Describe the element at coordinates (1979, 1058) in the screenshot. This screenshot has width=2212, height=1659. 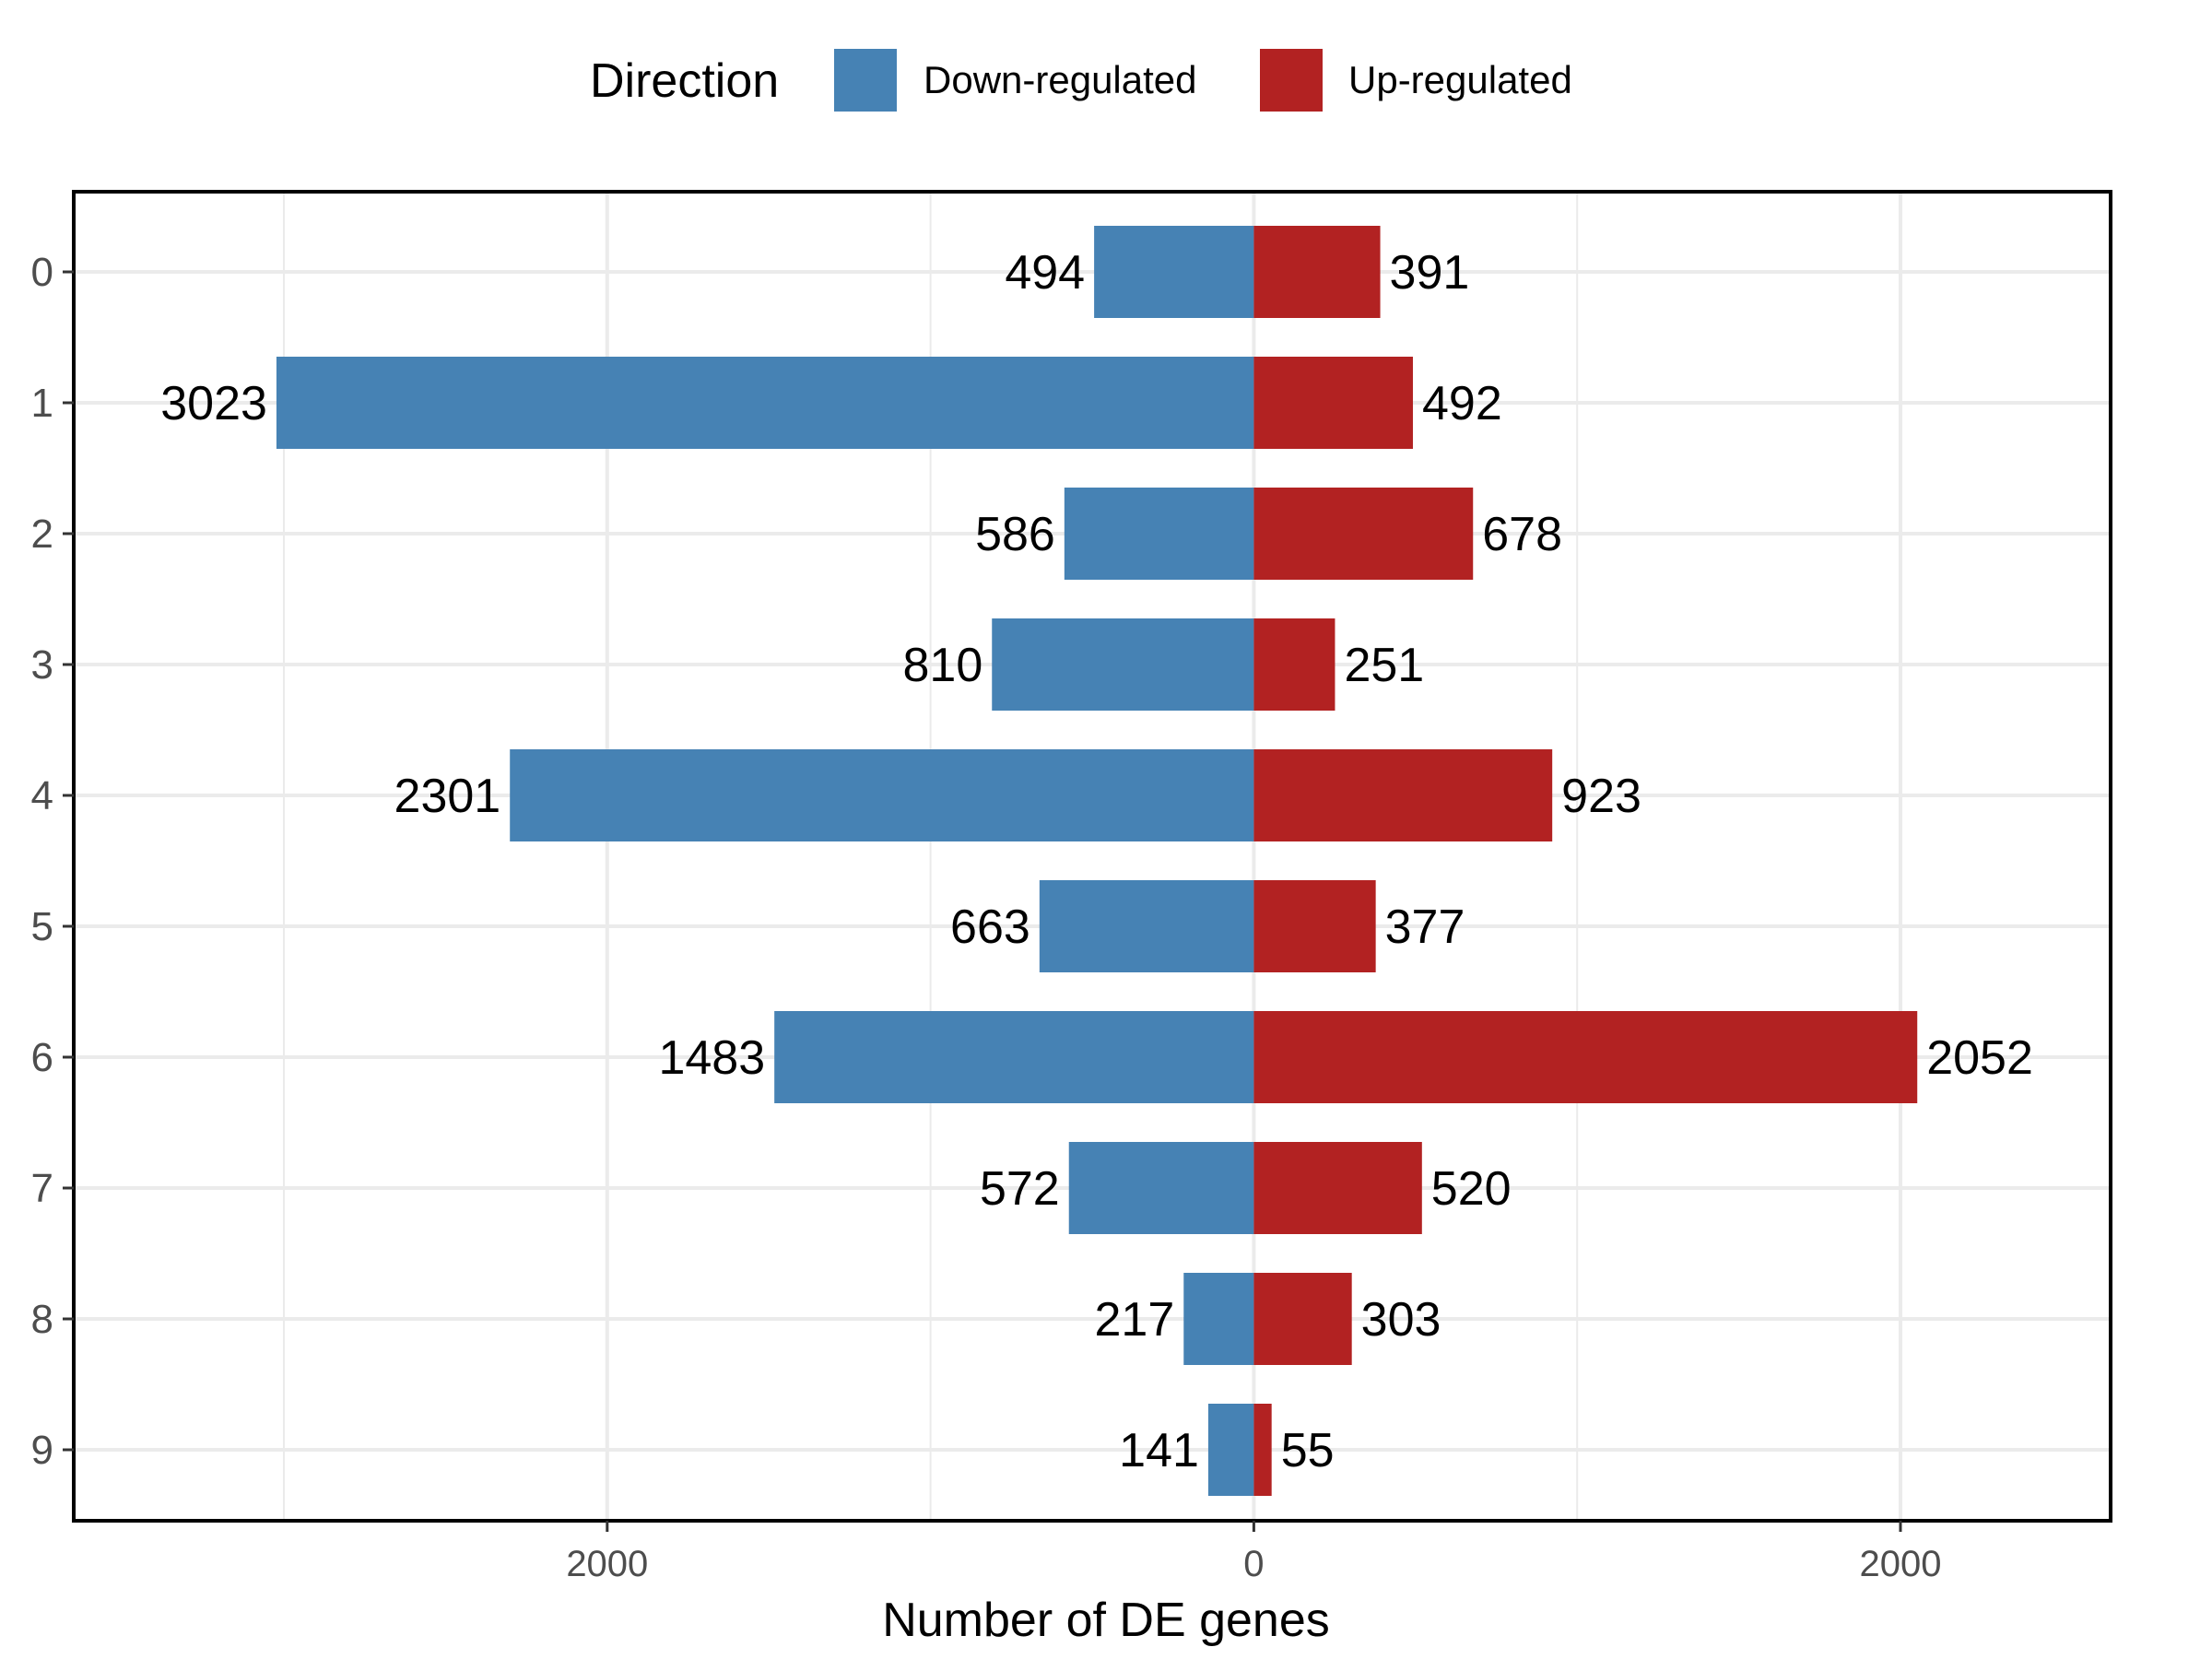
I see `data-label-up: 2052` at that location.